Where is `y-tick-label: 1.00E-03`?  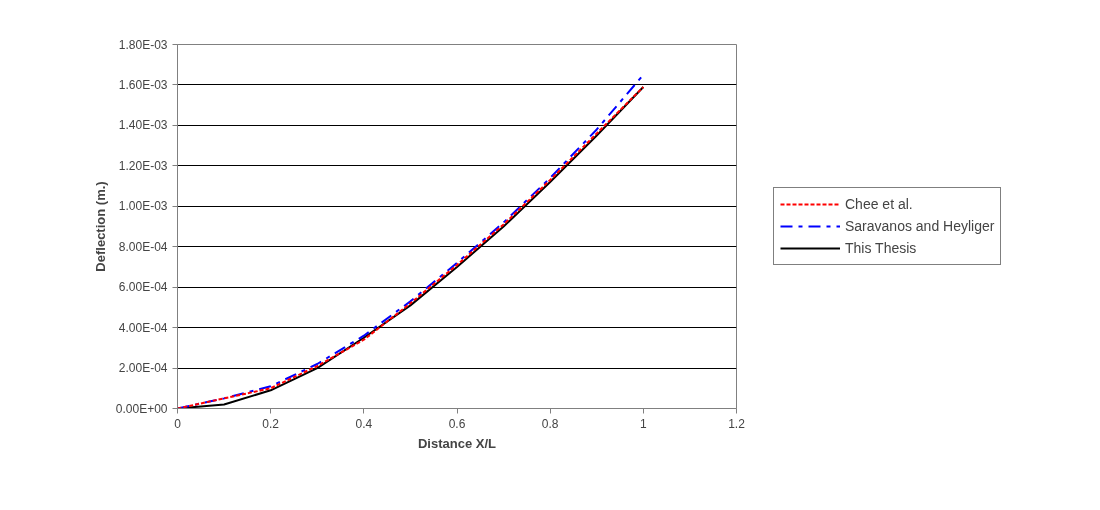 y-tick-label: 1.00E-03 is located at coordinates (143, 206).